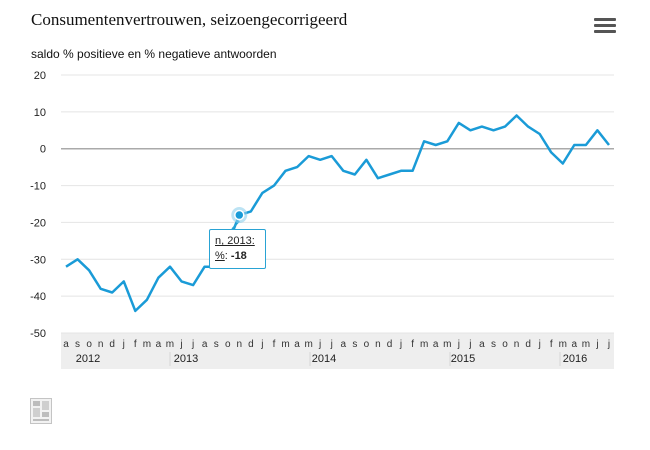 The image size is (650, 450). I want to click on y-tick-label: -50, so click(38, 334).